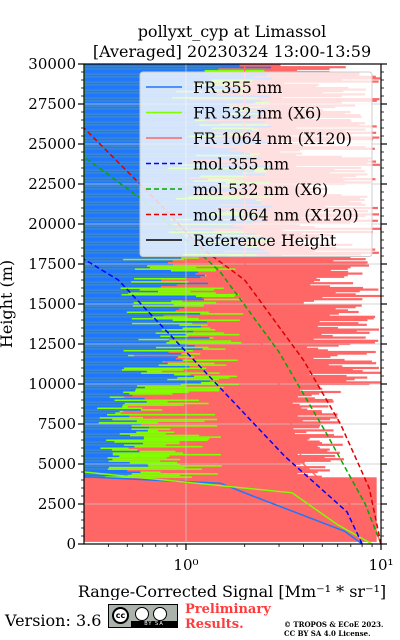  What do you see at coordinates (52, 104) in the screenshot?
I see `y-tick-label: 27500` at bounding box center [52, 104].